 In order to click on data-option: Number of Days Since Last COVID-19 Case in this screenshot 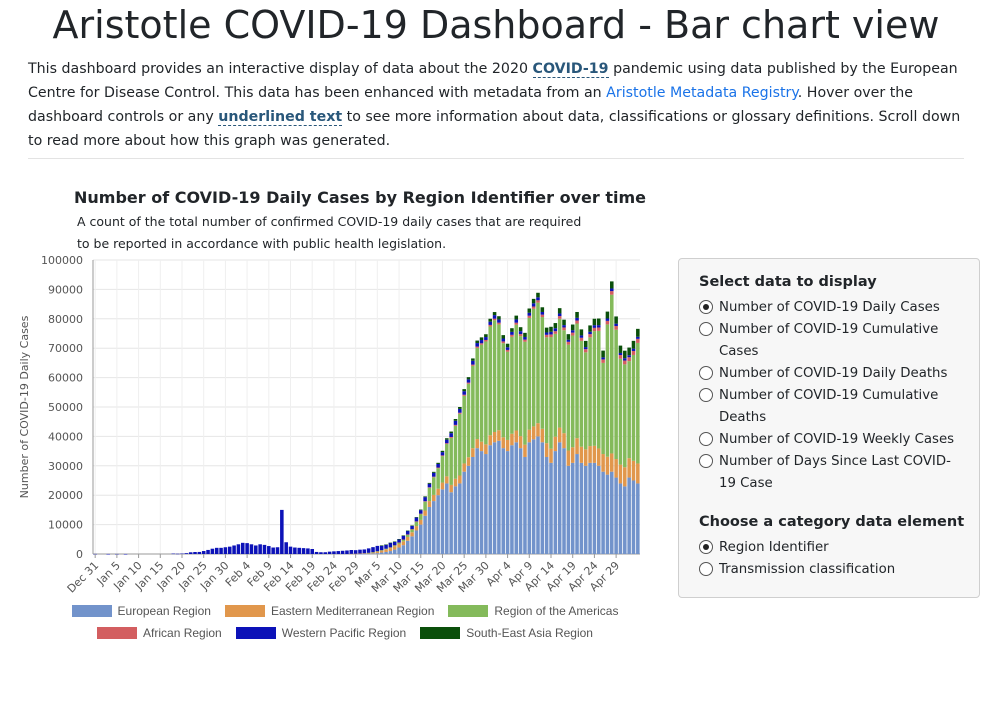, I will do `click(832, 473)`.